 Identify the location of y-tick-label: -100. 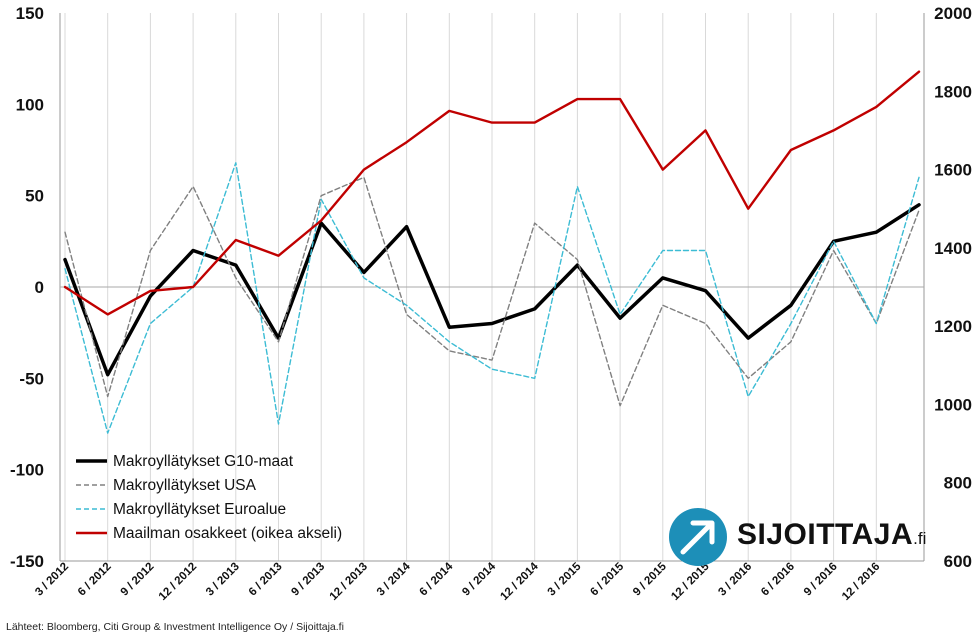
(27, 470).